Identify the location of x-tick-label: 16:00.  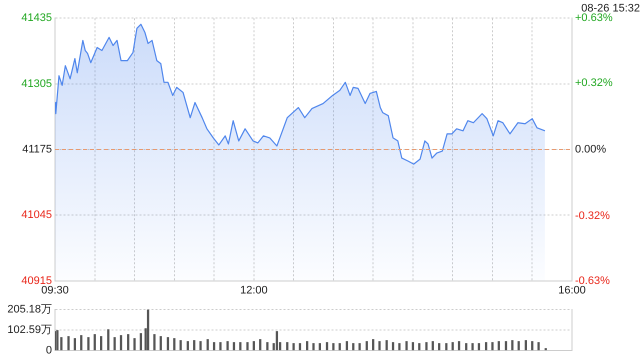
(572, 290).